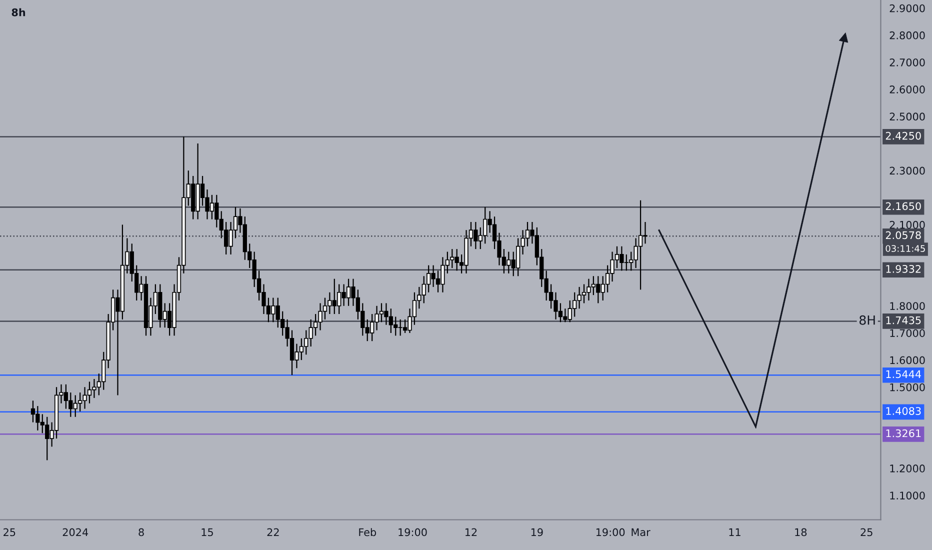  What do you see at coordinates (141, 532) in the screenshot?
I see `x-tick-label: 8` at bounding box center [141, 532].